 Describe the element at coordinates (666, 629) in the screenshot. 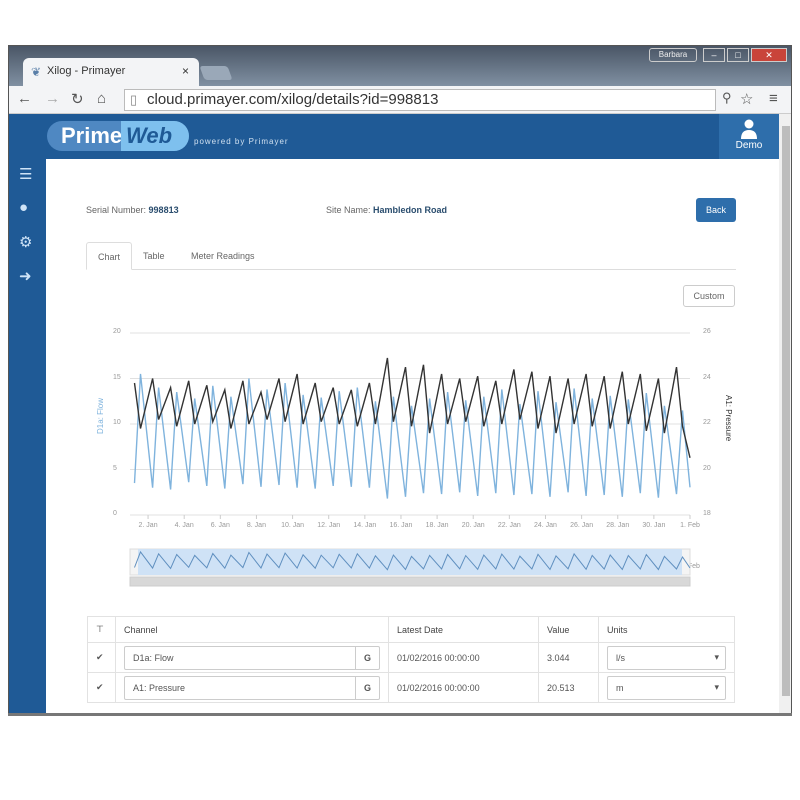

I see `col-units: Units` at that location.